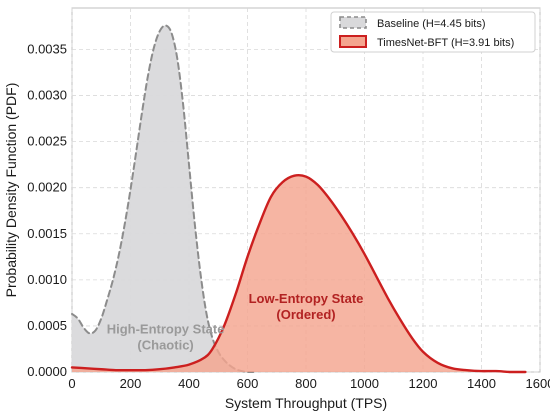  What do you see at coordinates (306, 403) in the screenshot?
I see `x-axis-title: System Throughput (TPS)` at bounding box center [306, 403].